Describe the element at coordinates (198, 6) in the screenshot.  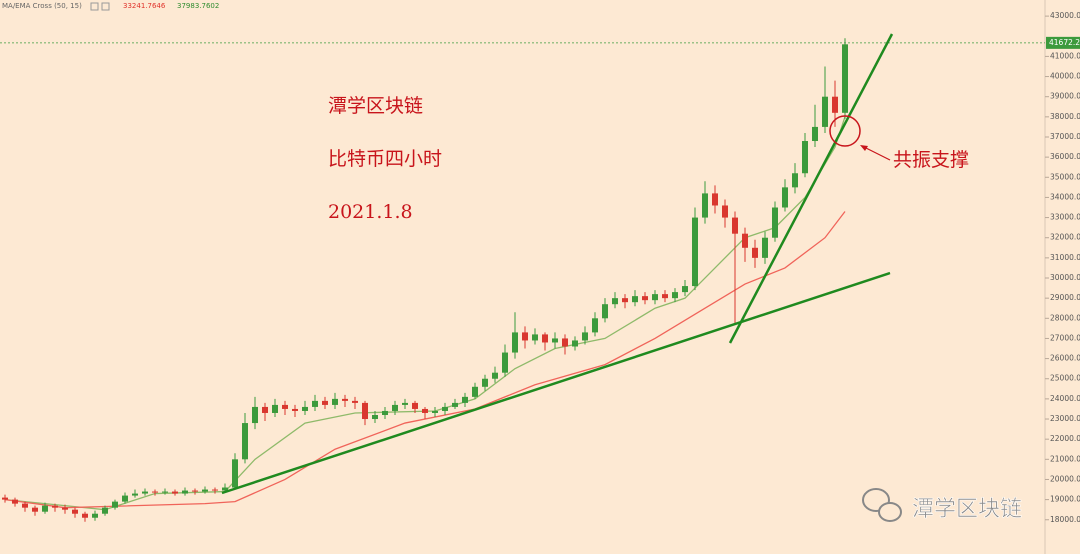
I see `indicator-value: 37983.7602` at that location.